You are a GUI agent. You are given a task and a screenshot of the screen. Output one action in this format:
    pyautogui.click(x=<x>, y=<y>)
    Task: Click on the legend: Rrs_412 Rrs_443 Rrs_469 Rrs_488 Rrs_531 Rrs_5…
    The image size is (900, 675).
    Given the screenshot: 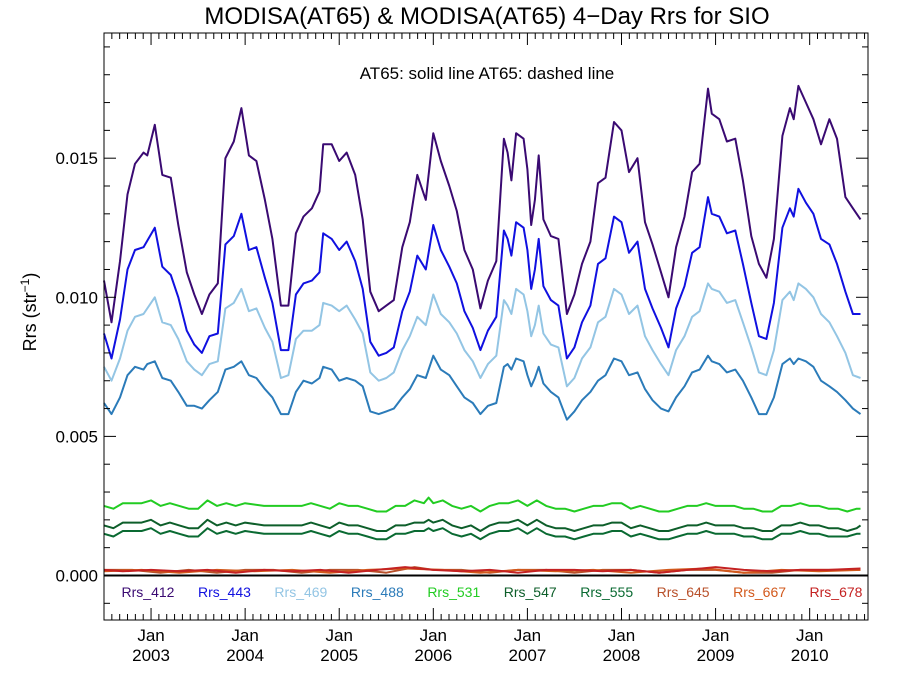 What is the action you would take?
    pyautogui.click(x=492, y=592)
    